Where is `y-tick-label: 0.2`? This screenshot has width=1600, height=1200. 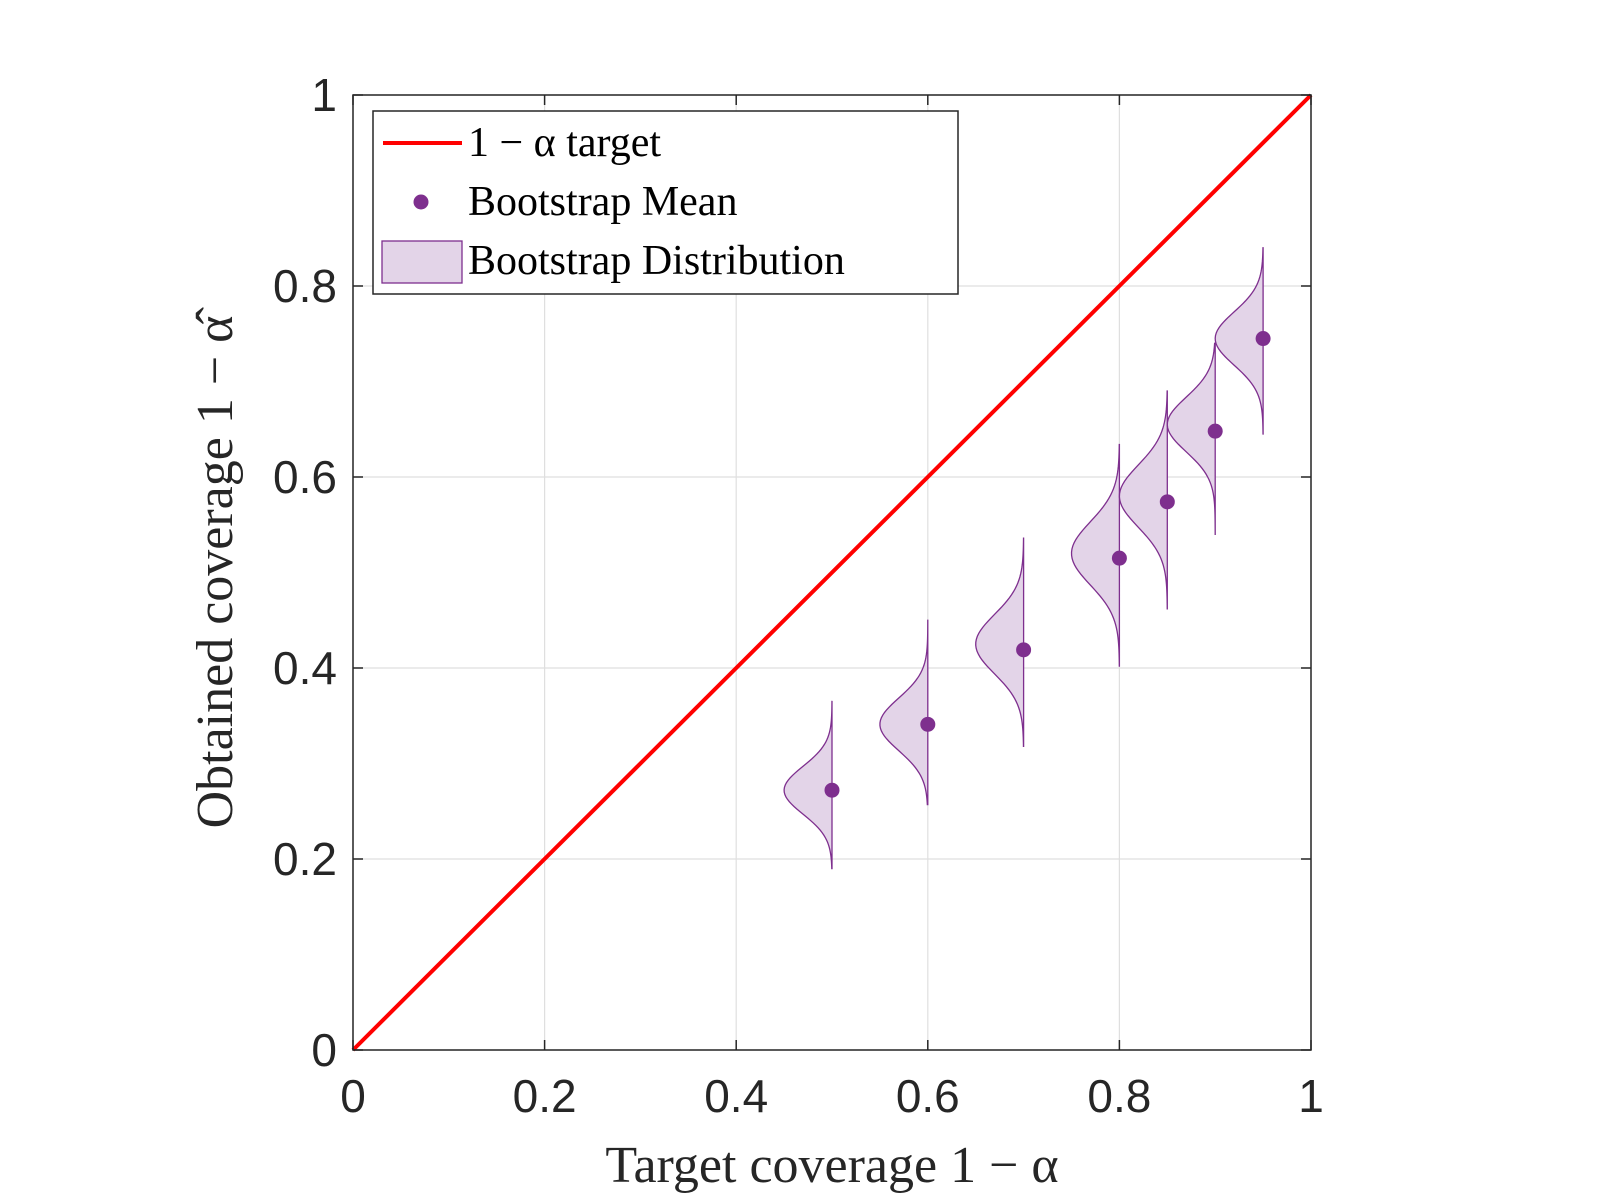 y-tick-label: 0.2 is located at coordinates (305, 859).